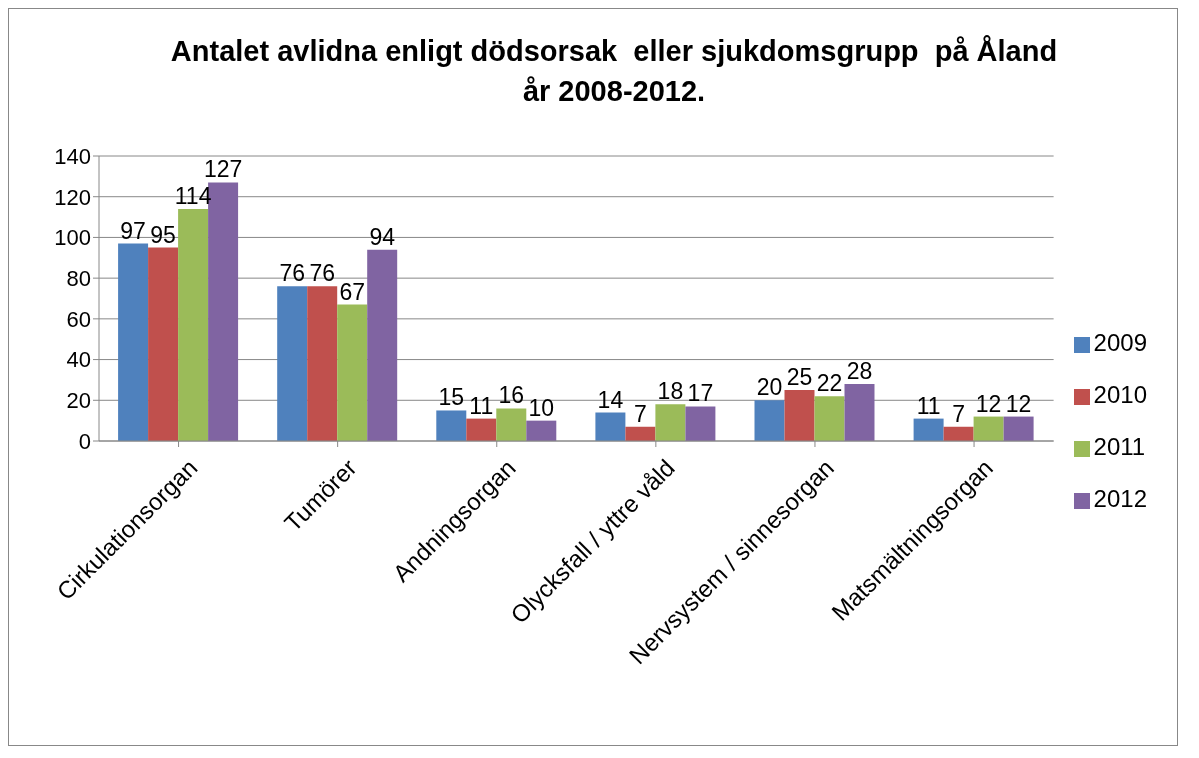  I want to click on data-label: 95, so click(163, 234).